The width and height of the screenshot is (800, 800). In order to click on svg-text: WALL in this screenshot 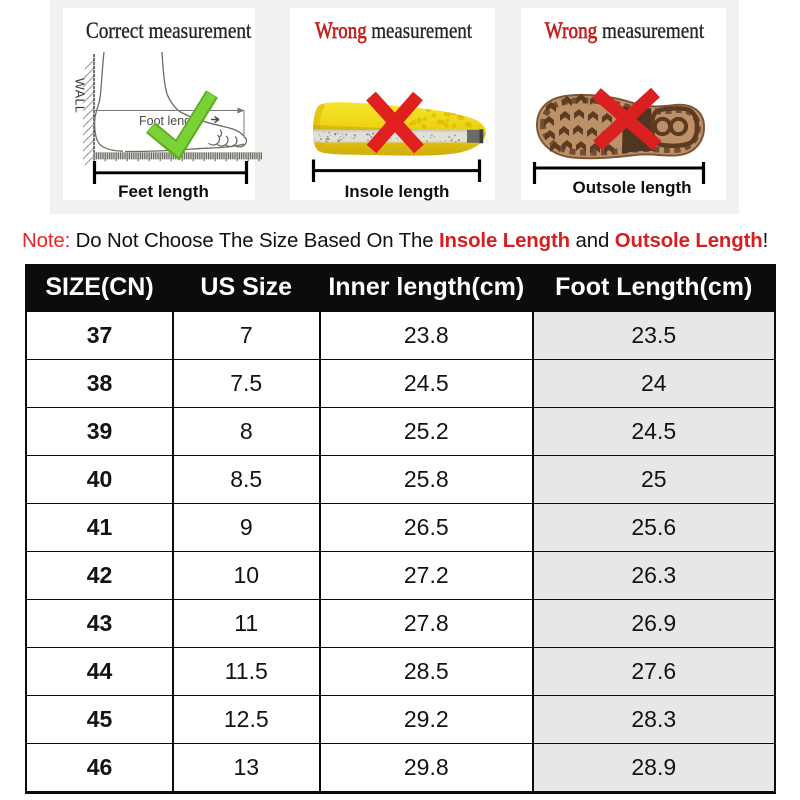, I will do `click(80, 95)`.